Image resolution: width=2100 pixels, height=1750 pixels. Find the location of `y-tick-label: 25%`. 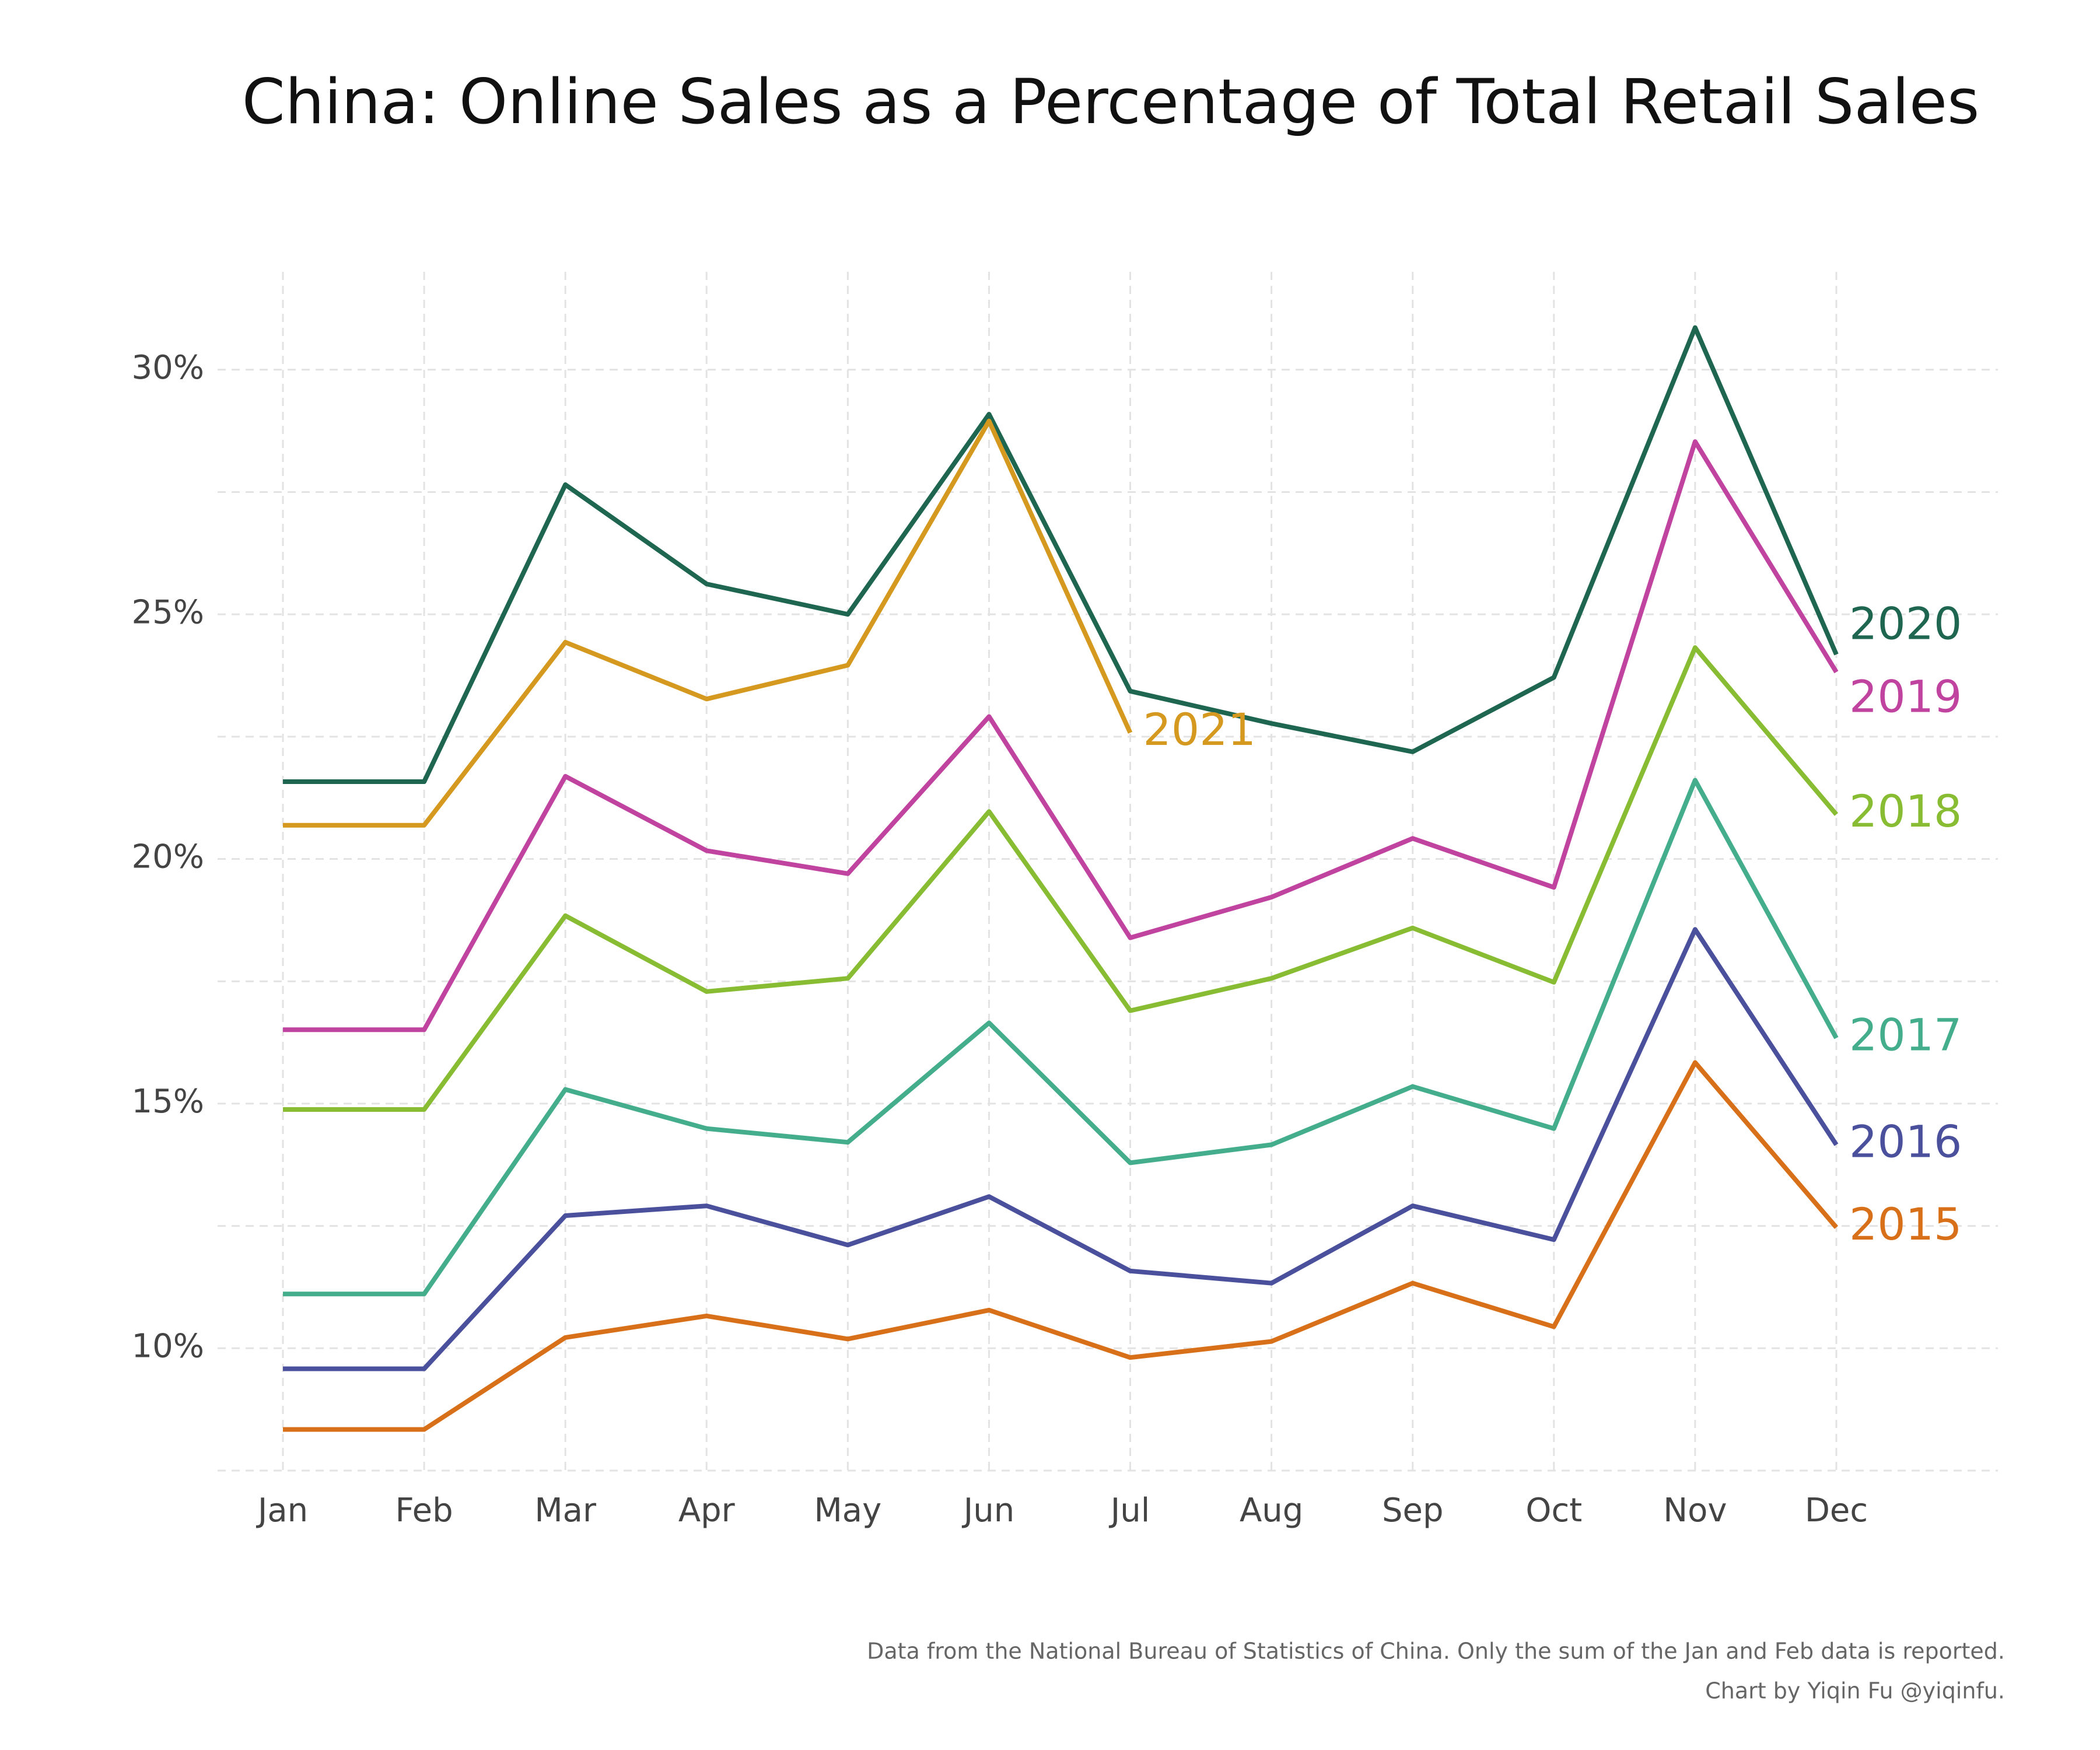

y-tick-label: 25% is located at coordinates (168, 612).